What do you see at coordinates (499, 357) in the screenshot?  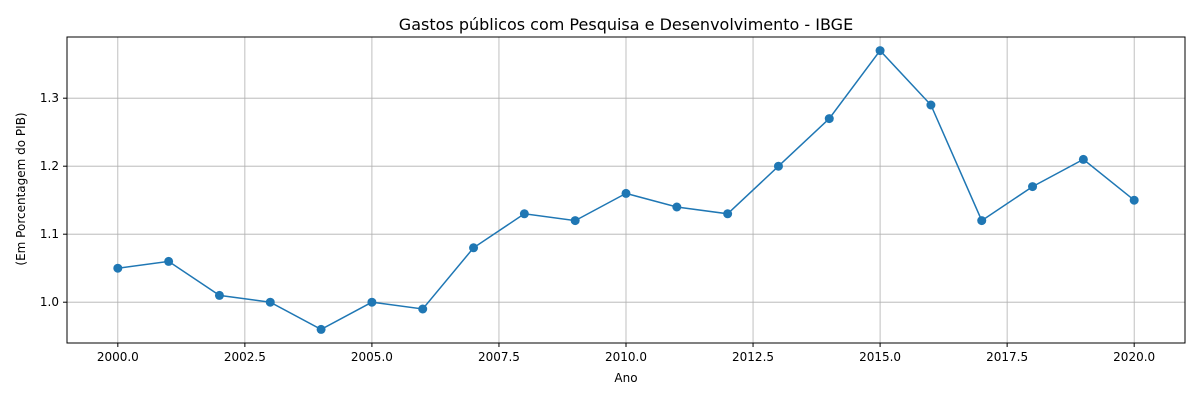 I see `x-tick-label: 2007.5` at bounding box center [499, 357].